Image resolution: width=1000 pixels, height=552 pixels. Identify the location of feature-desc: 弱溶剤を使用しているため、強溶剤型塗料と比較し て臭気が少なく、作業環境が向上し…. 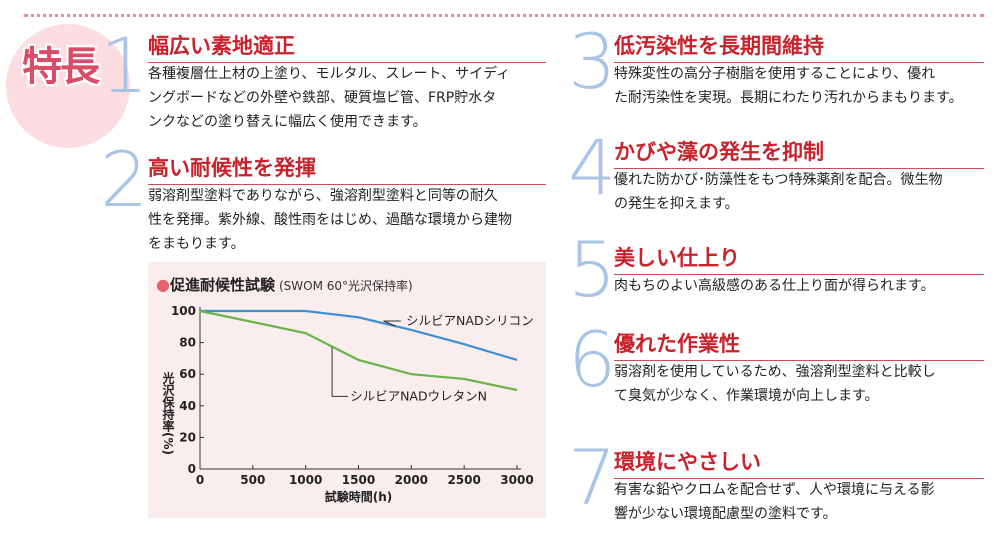
(804, 384).